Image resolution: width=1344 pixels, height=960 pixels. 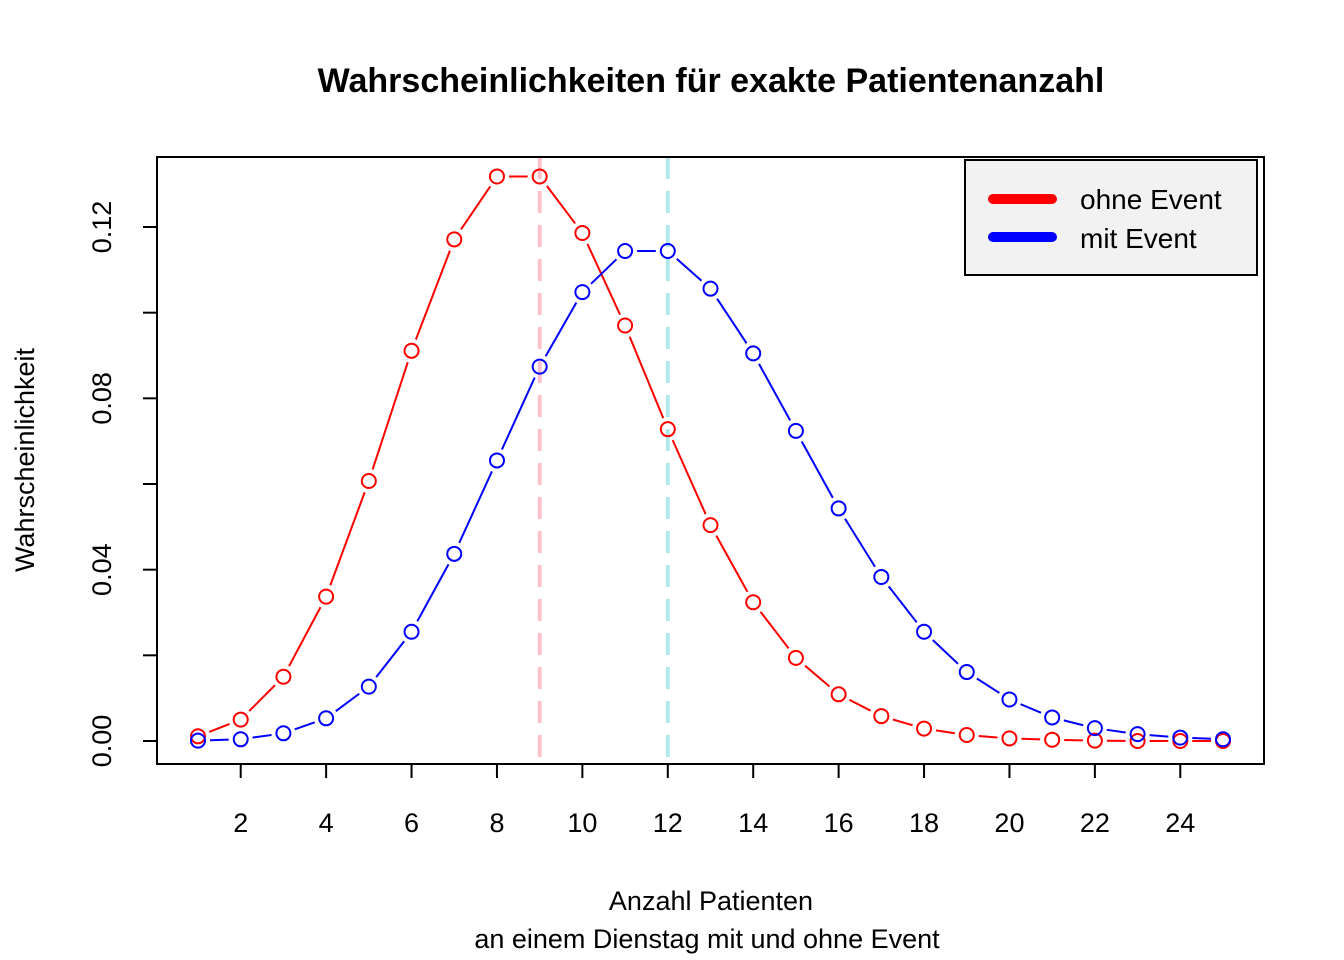 I want to click on x-tick-label: 16, so click(x=839, y=823).